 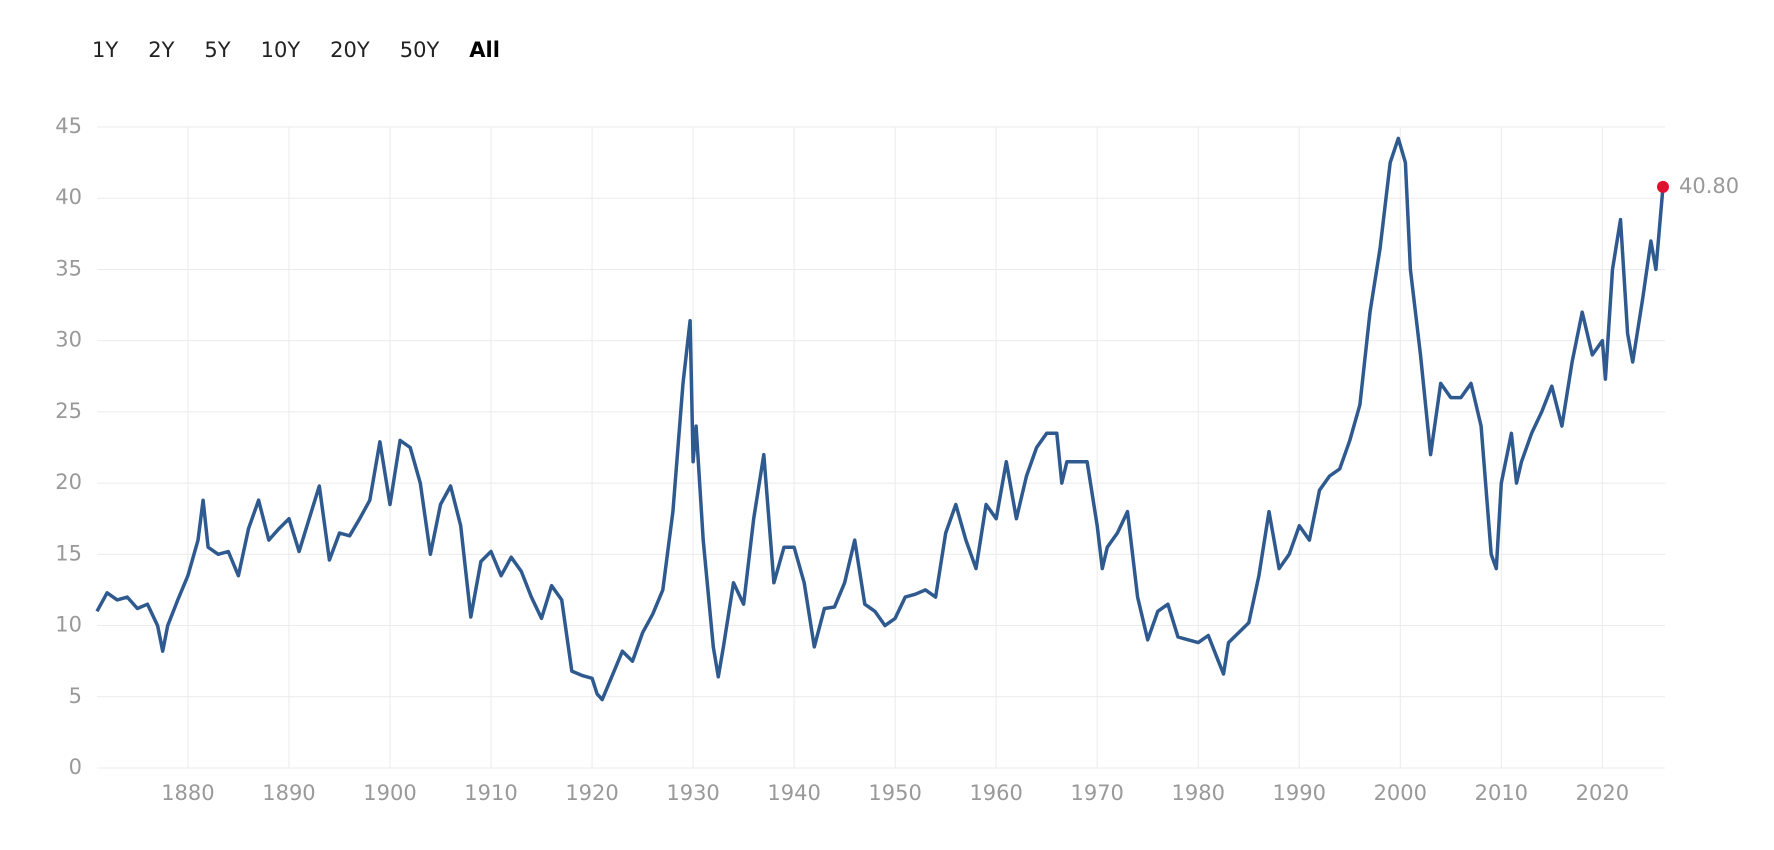 What do you see at coordinates (591, 793) in the screenshot?
I see `x-tick-label: 1920` at bounding box center [591, 793].